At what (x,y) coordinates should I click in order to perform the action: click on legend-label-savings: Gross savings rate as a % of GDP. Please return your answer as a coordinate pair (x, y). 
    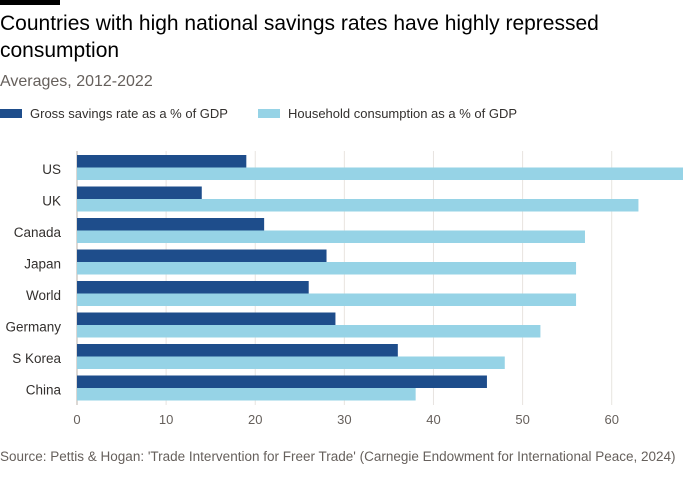
    Looking at the image, I should click on (129, 113).